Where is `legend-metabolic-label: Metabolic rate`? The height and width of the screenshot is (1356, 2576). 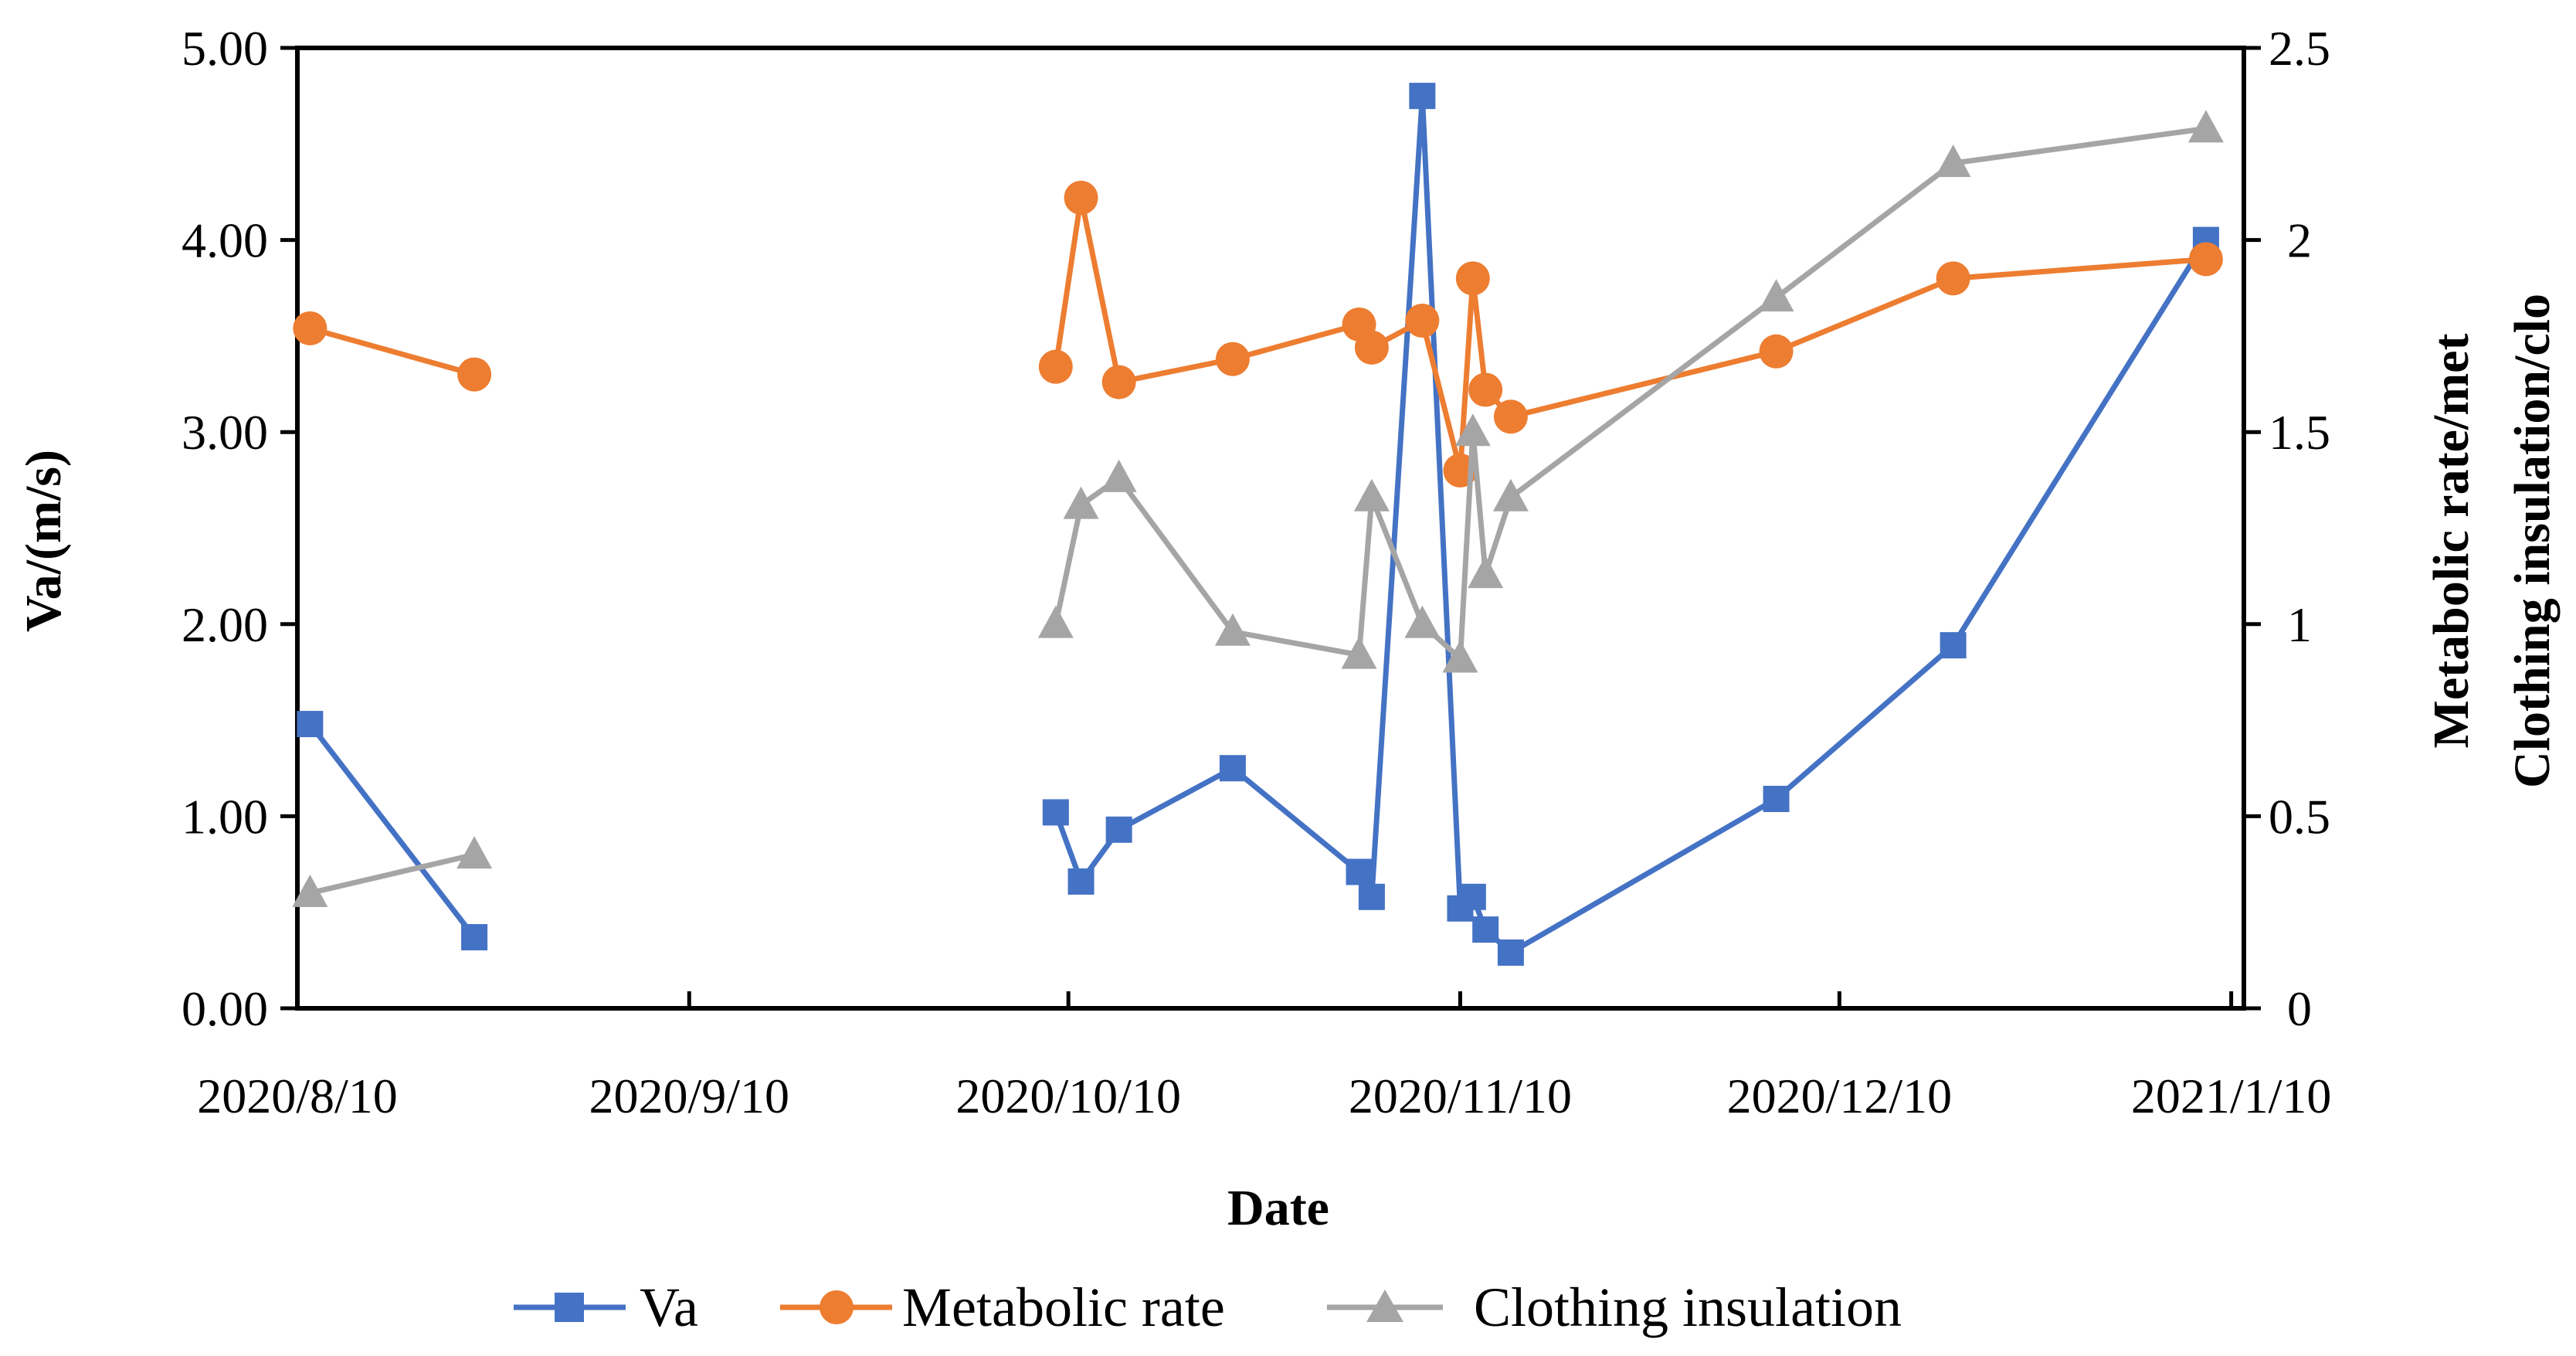
legend-metabolic-label: Metabolic rate is located at coordinates (1063, 1307).